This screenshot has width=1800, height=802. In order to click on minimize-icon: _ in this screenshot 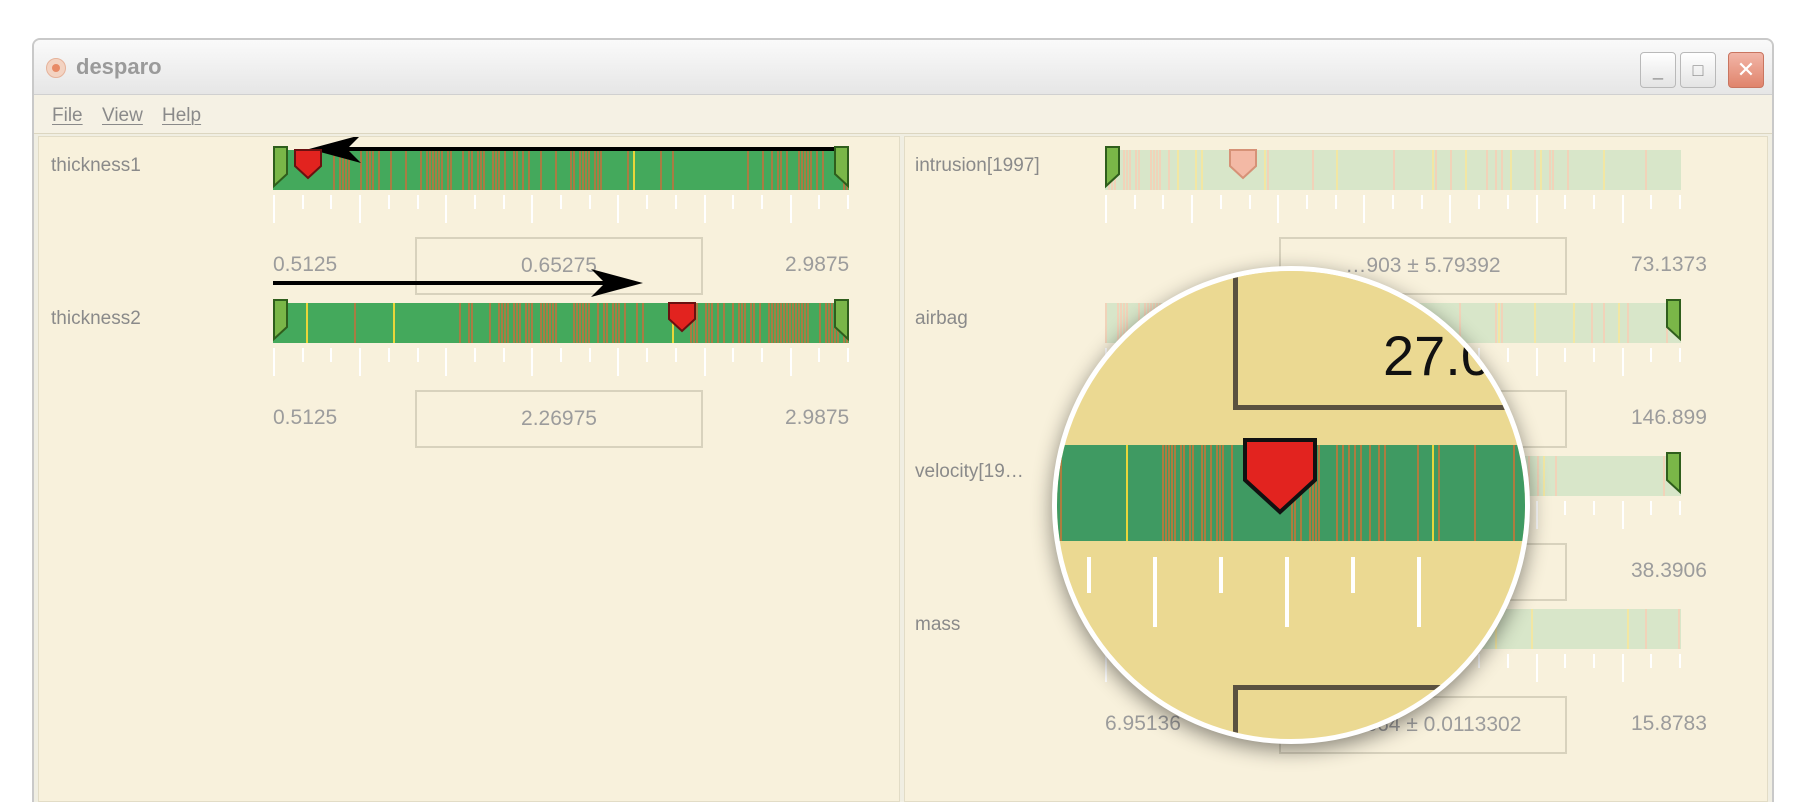, I will do `click(1657, 69)`.